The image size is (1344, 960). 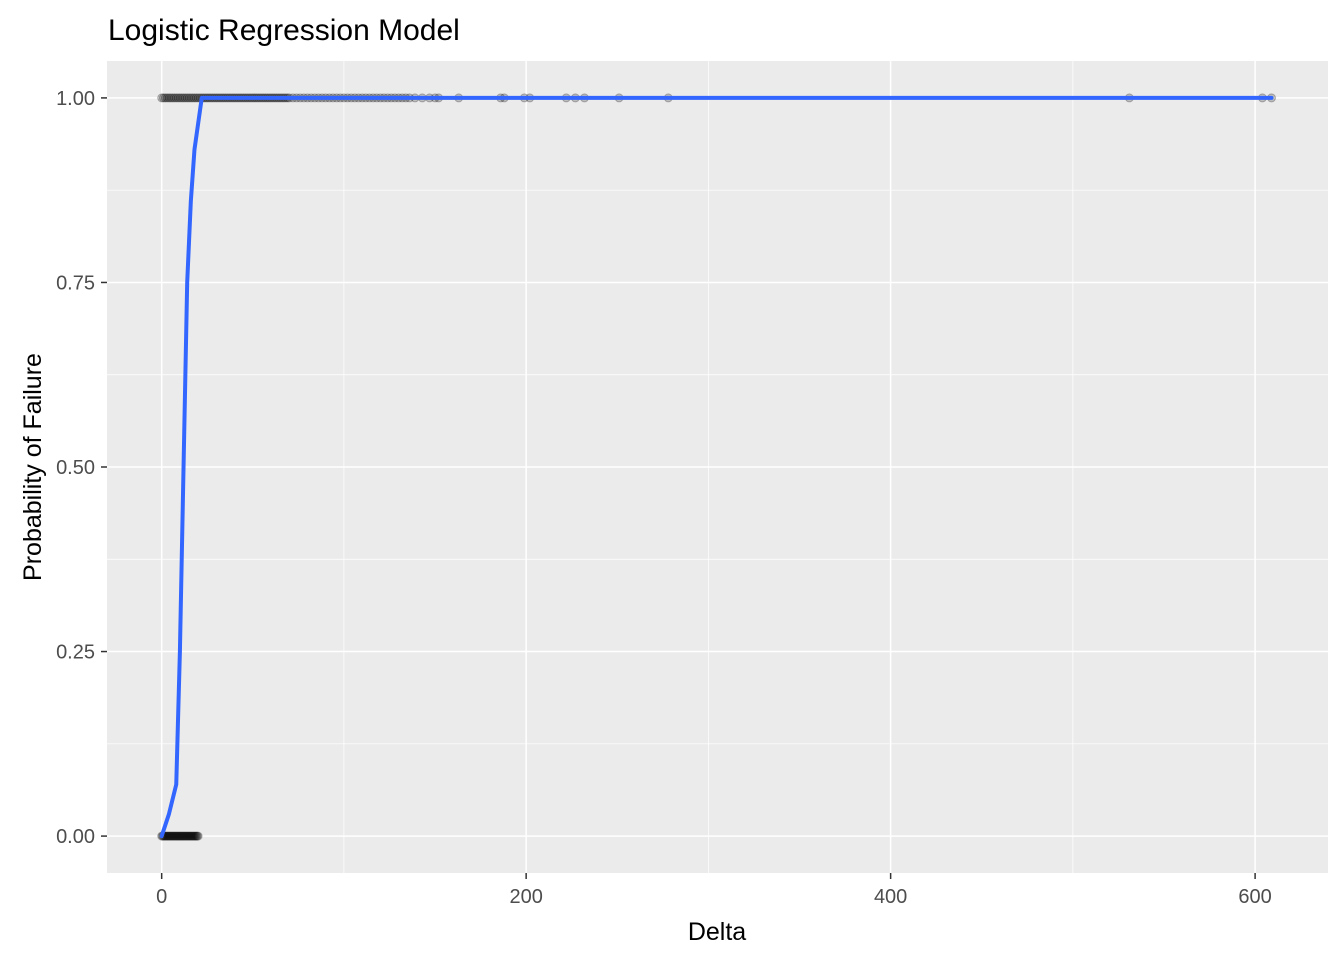 I want to click on x-tick-label: 0, so click(x=161, y=897).